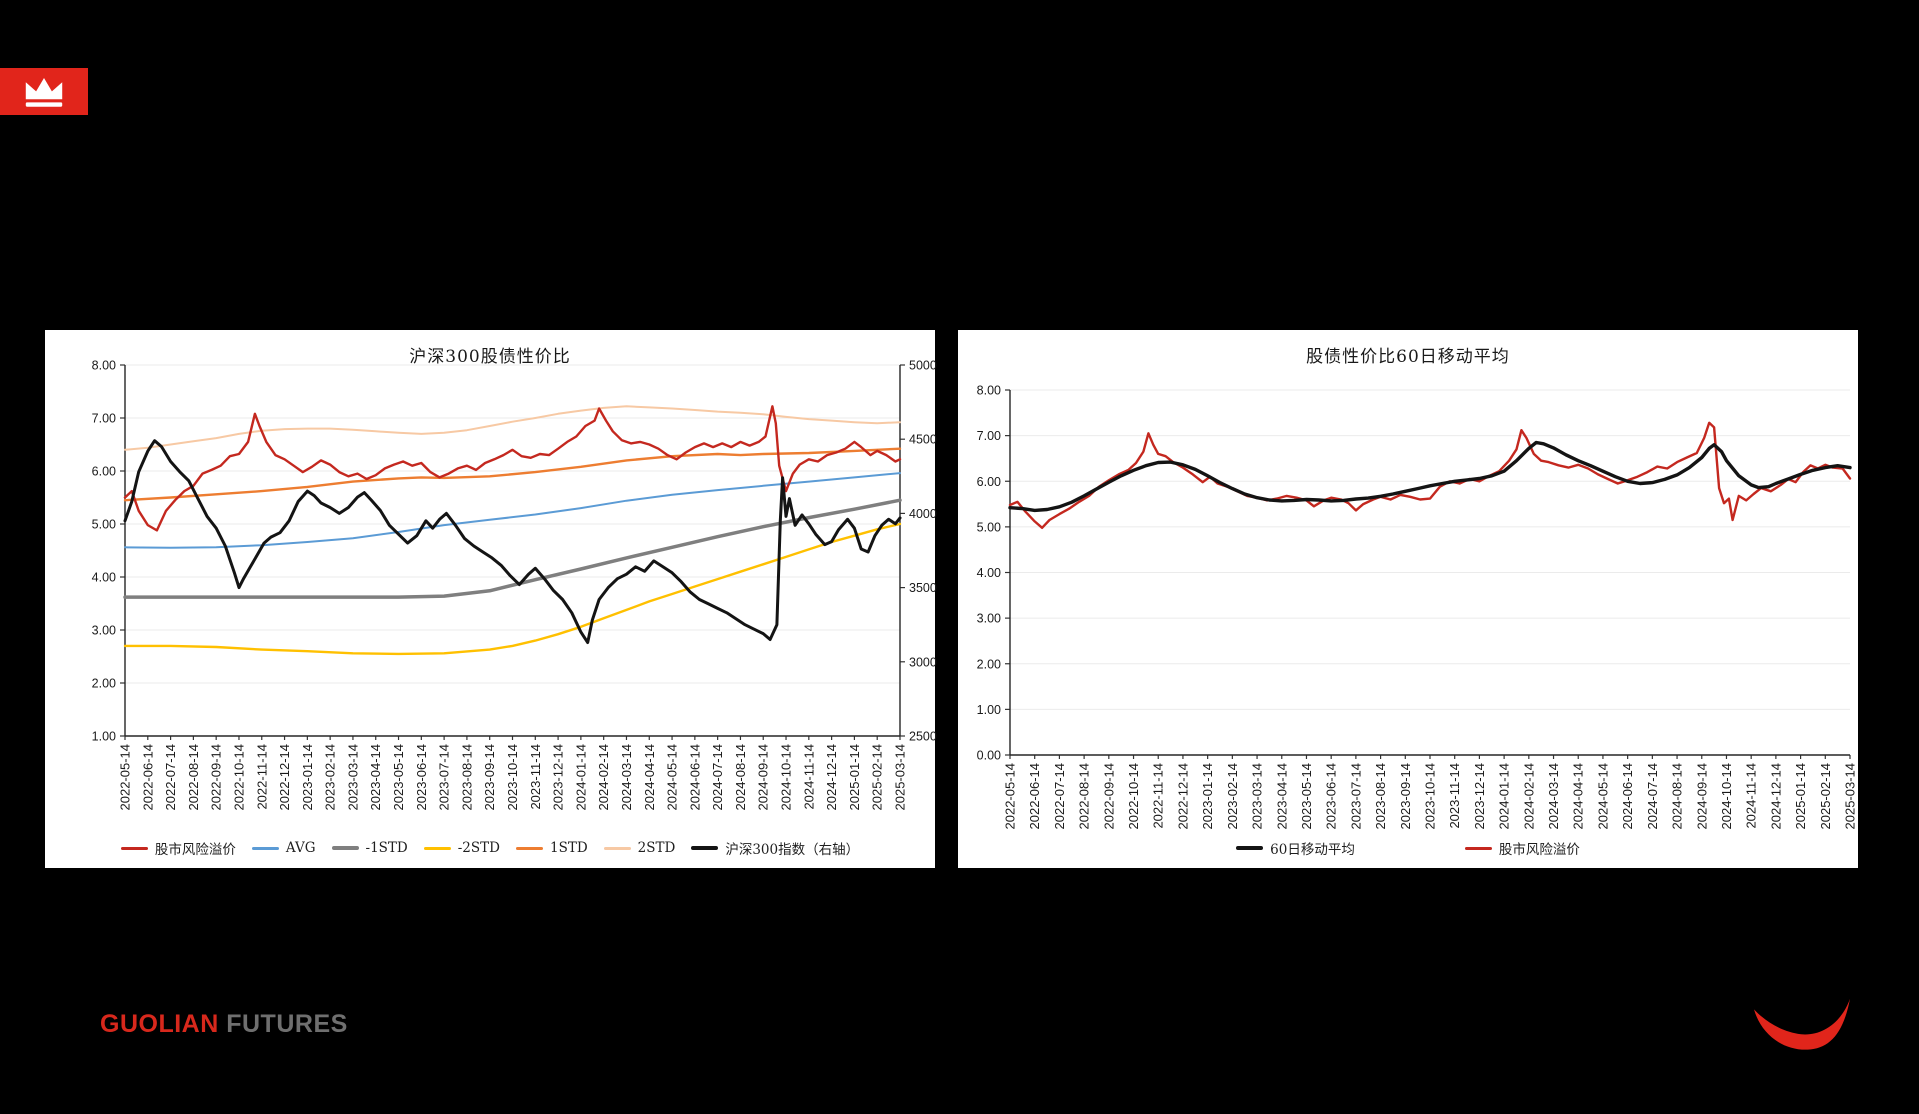 This screenshot has width=1919, height=1114. Describe the element at coordinates (639, 848) in the screenshot. I see `legend-item: 2STD` at that location.